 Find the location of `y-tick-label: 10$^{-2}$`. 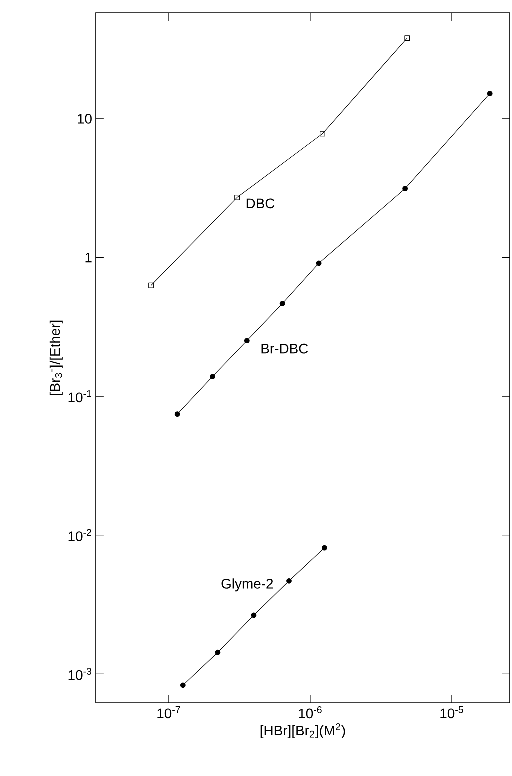

y-tick-label: 10$^{-2}$ is located at coordinates (80, 535).